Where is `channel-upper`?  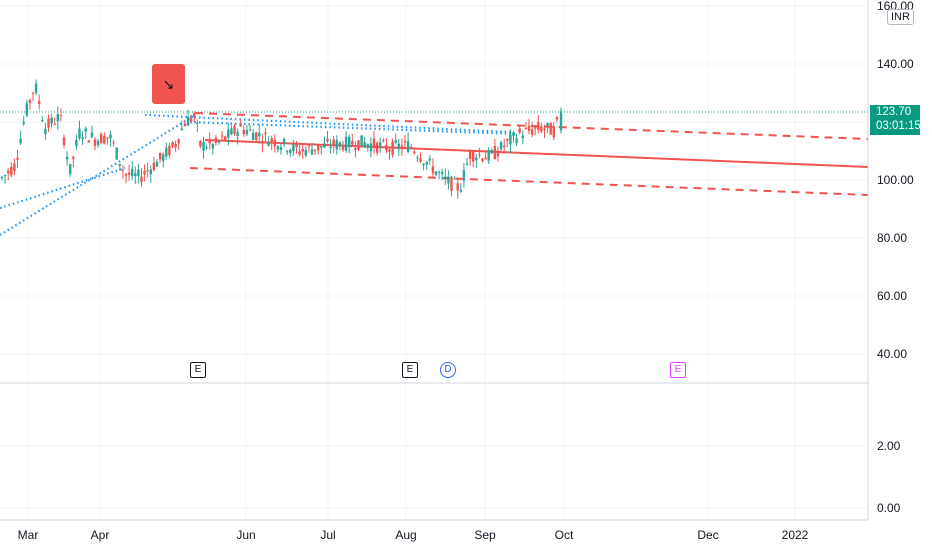 channel-upper is located at coordinates (531, 126).